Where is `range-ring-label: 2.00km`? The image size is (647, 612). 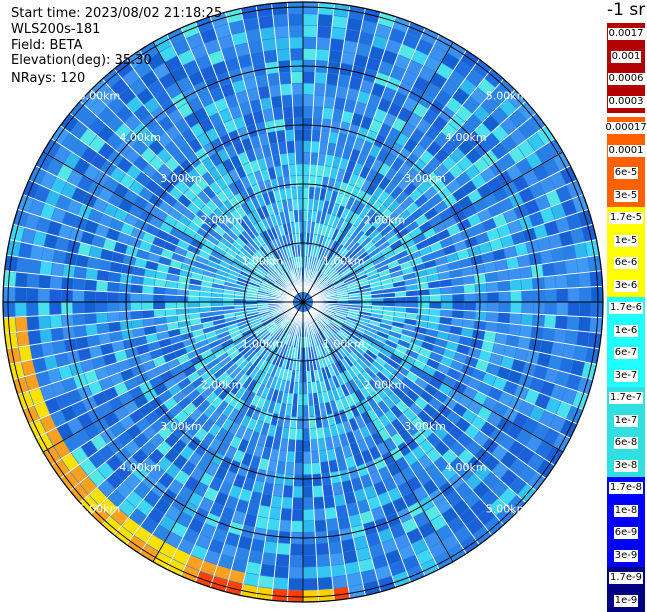
range-ring-label: 2.00km is located at coordinates (385, 385).